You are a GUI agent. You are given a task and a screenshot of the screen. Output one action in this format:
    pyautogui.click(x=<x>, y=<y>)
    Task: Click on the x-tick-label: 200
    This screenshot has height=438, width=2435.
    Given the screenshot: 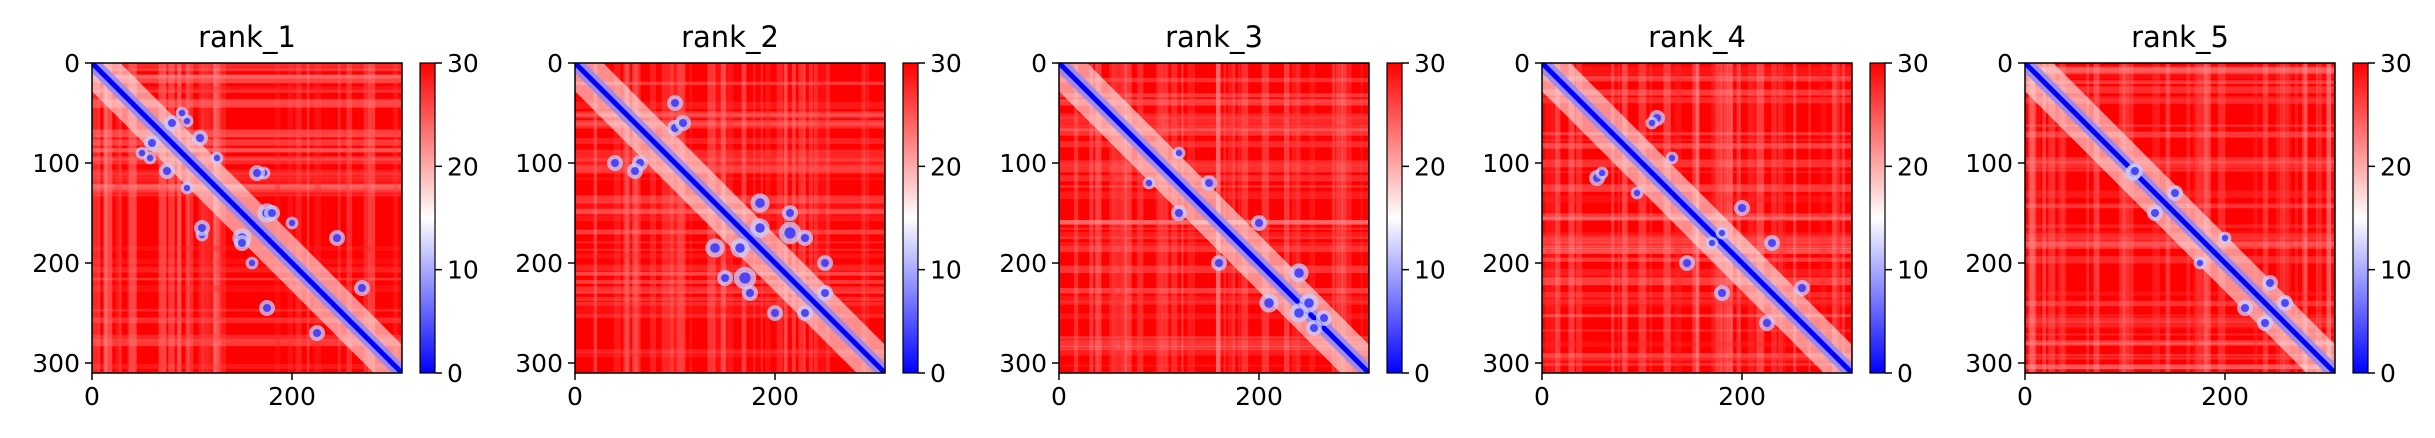 What is the action you would take?
    pyautogui.click(x=2225, y=396)
    